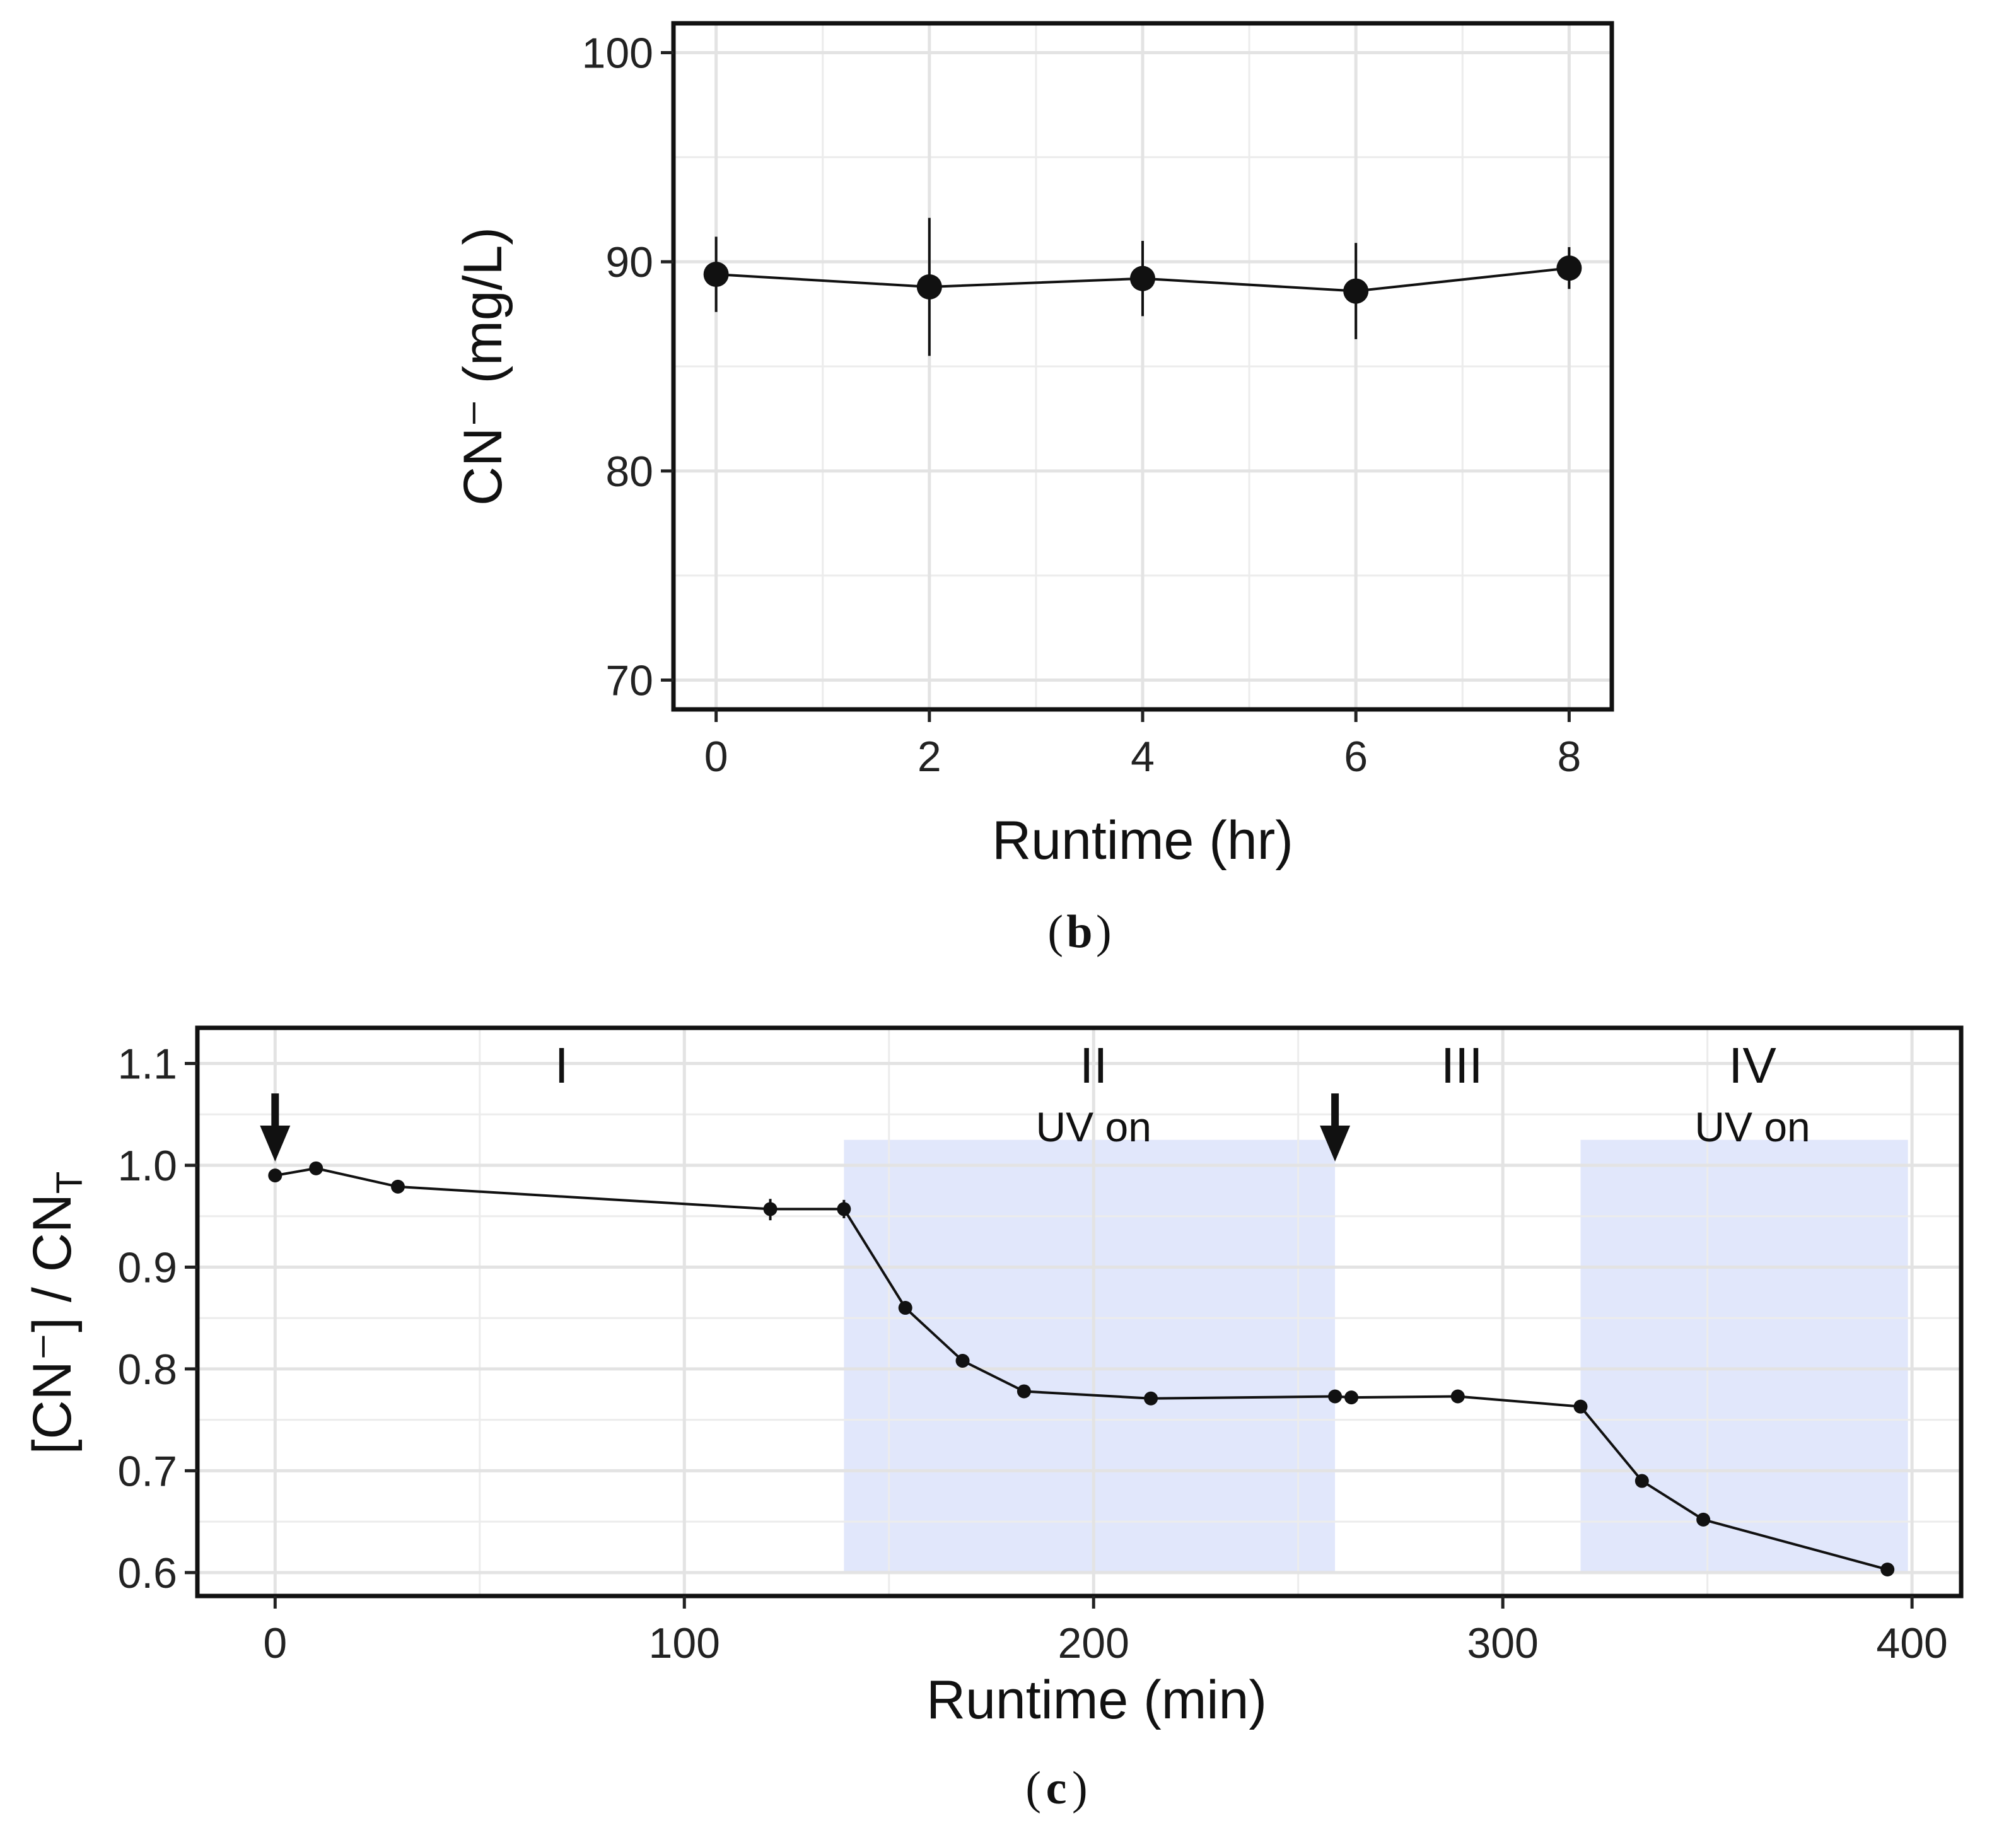 This screenshot has height=1823, width=2016. Describe the element at coordinates (1143, 757) in the screenshot. I see `x-tick-label: 4` at that location.